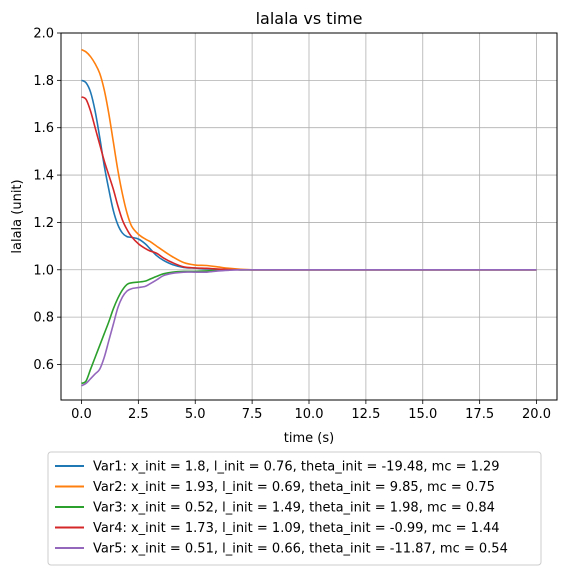 Image resolution: width=567 pixels, height=574 pixels. Describe the element at coordinates (309, 18) in the screenshot. I see `chart-title: lalala vs time` at that location.